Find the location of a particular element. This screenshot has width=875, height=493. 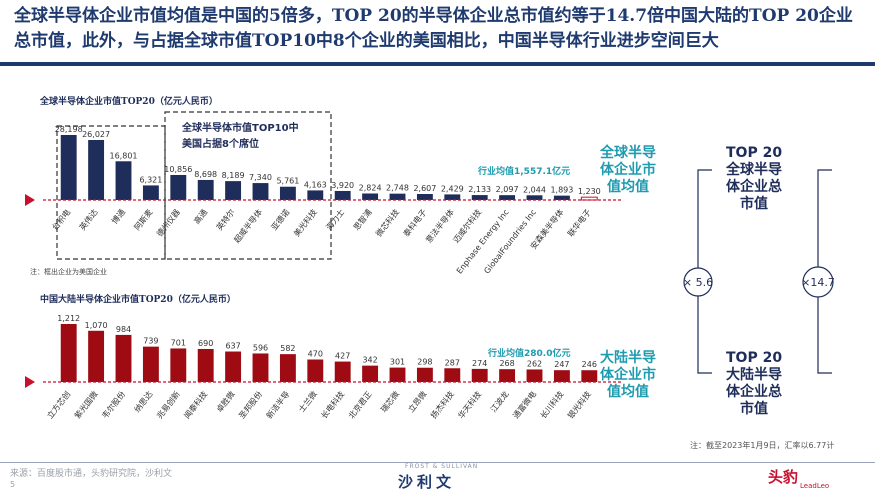

chart-0-value-label-14: 2,429 is located at coordinates (452, 188).